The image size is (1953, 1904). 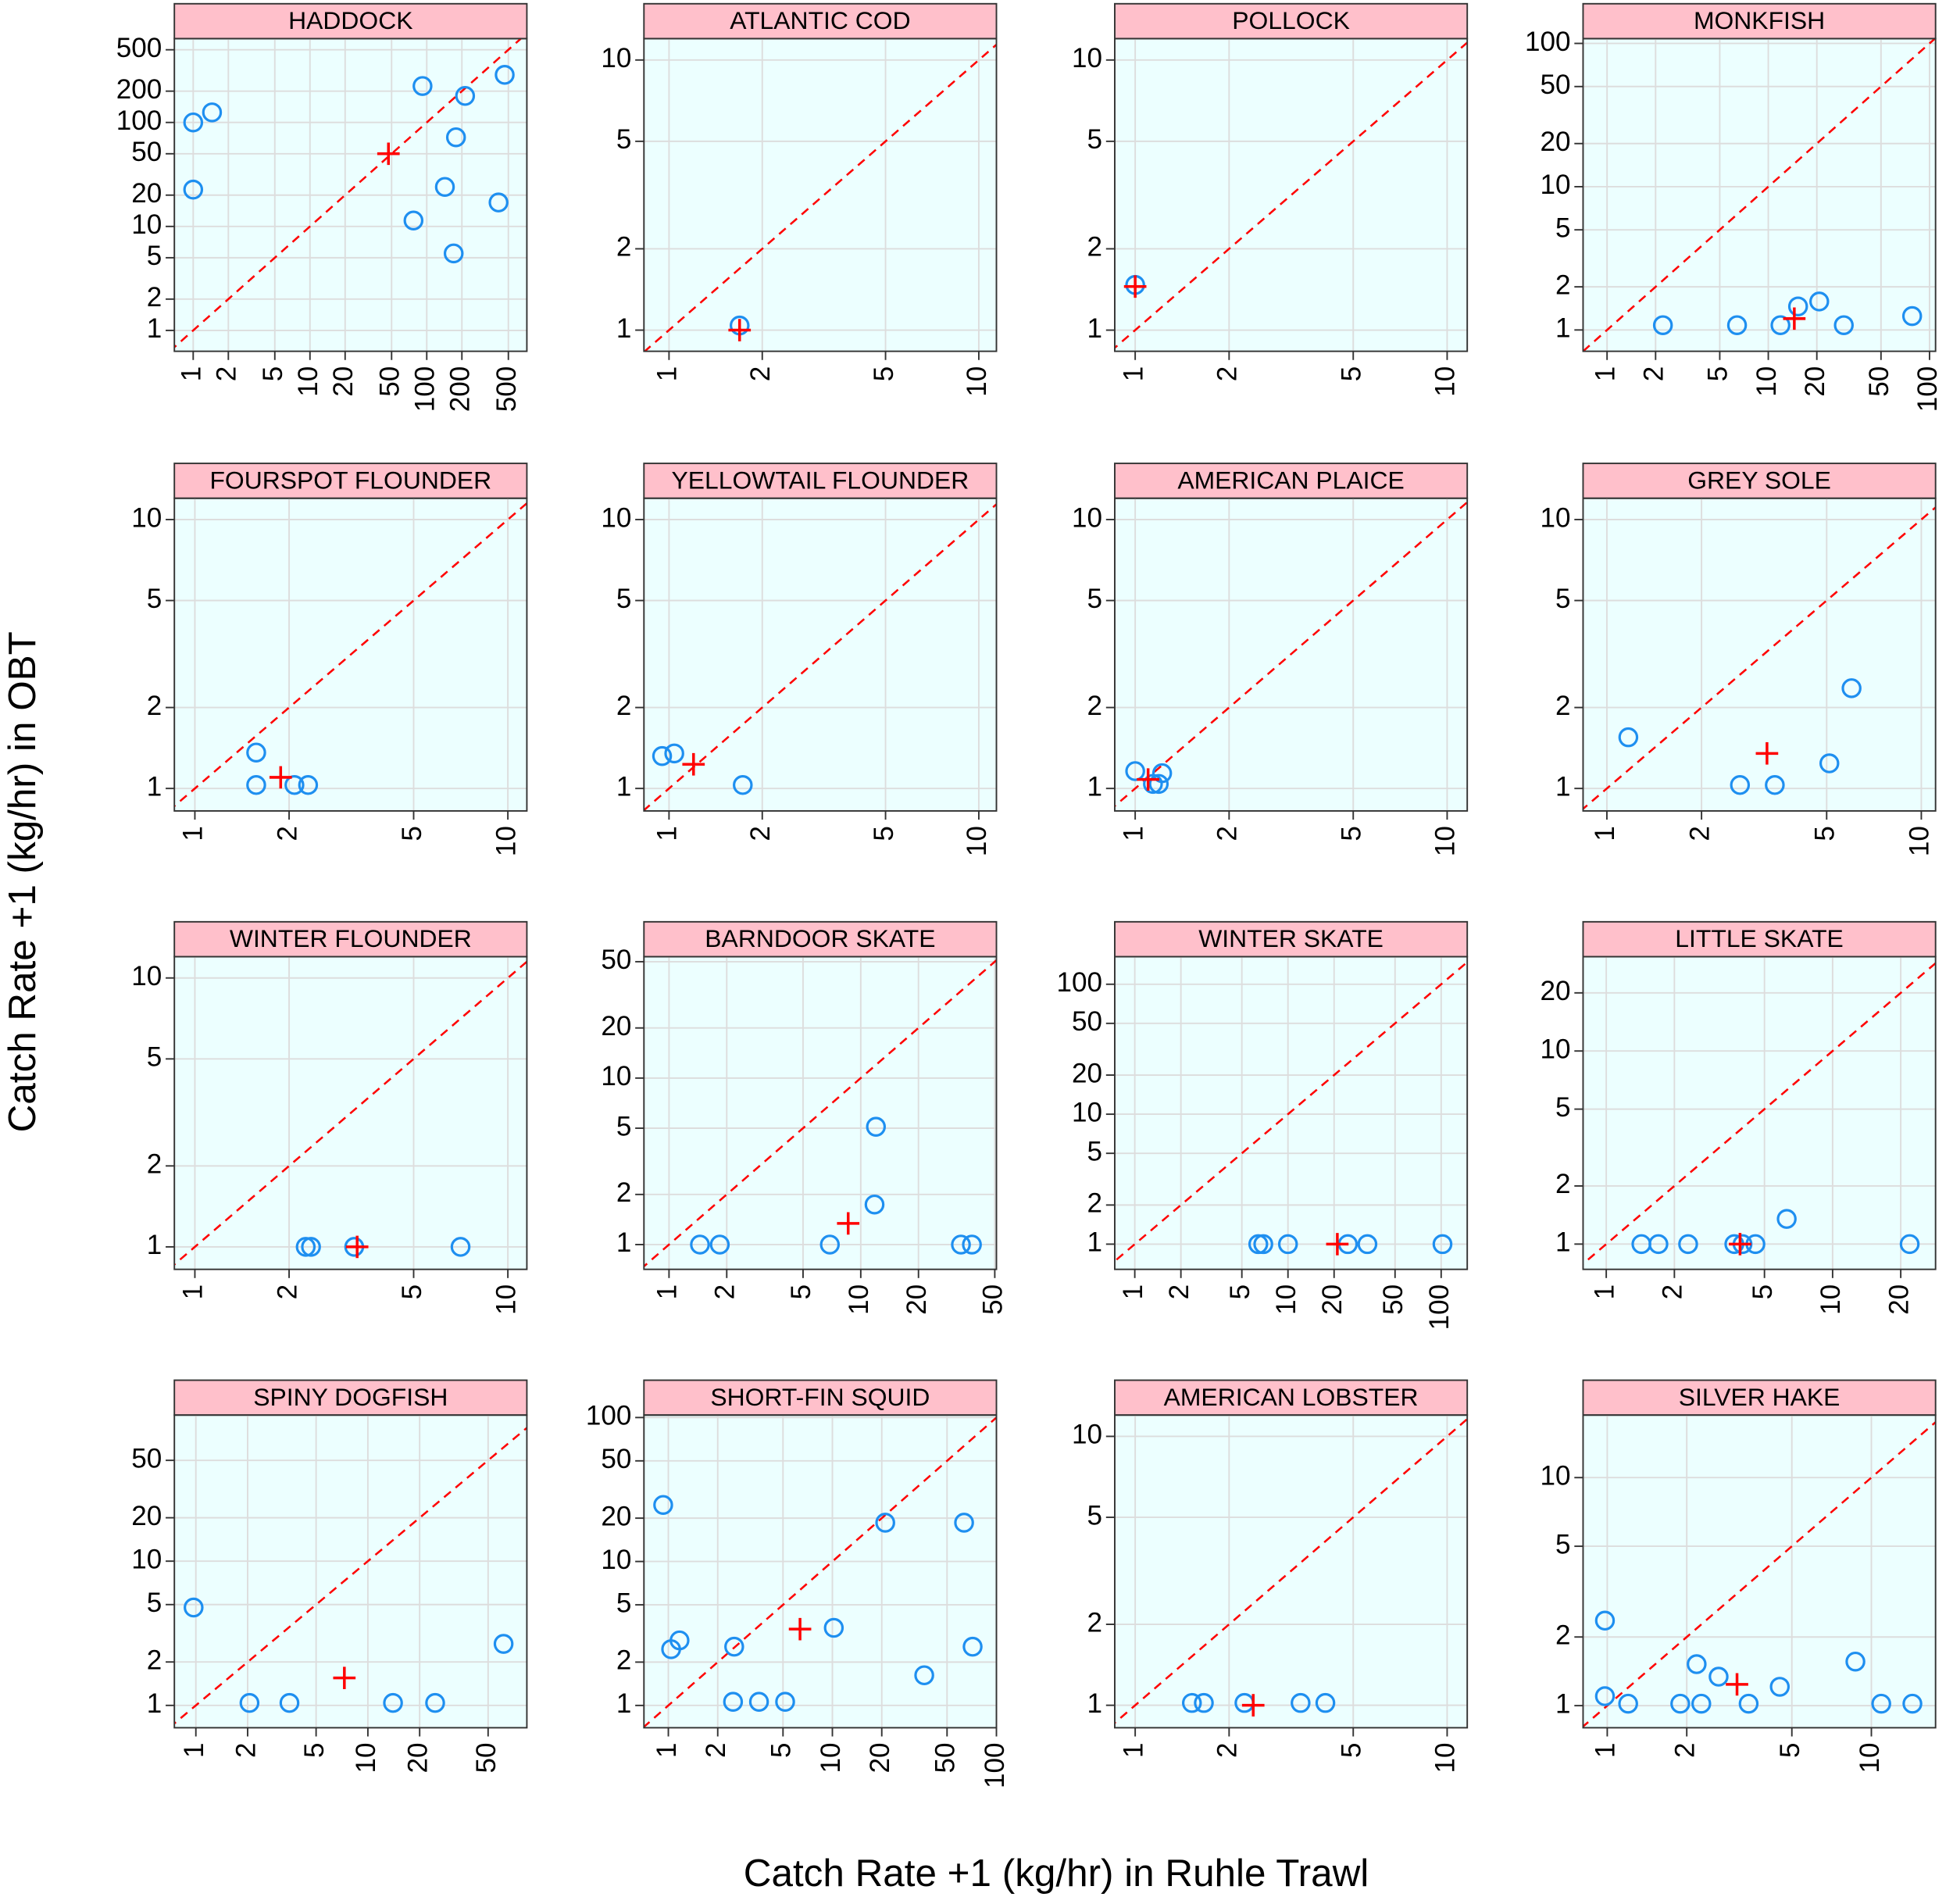 I want to click on panel-title: WINTER SKATE, so click(x=1291, y=938).